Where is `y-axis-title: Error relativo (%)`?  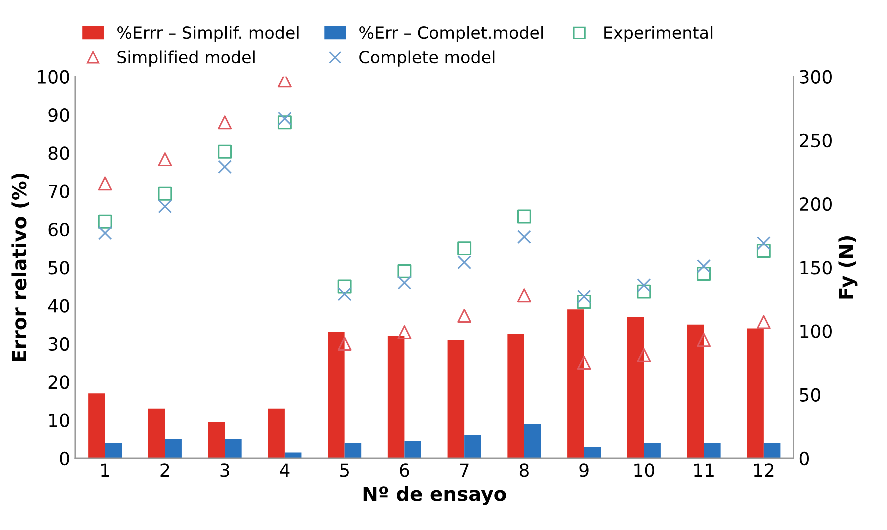 y-axis-title: Error relativo (%) is located at coordinates (21, 268).